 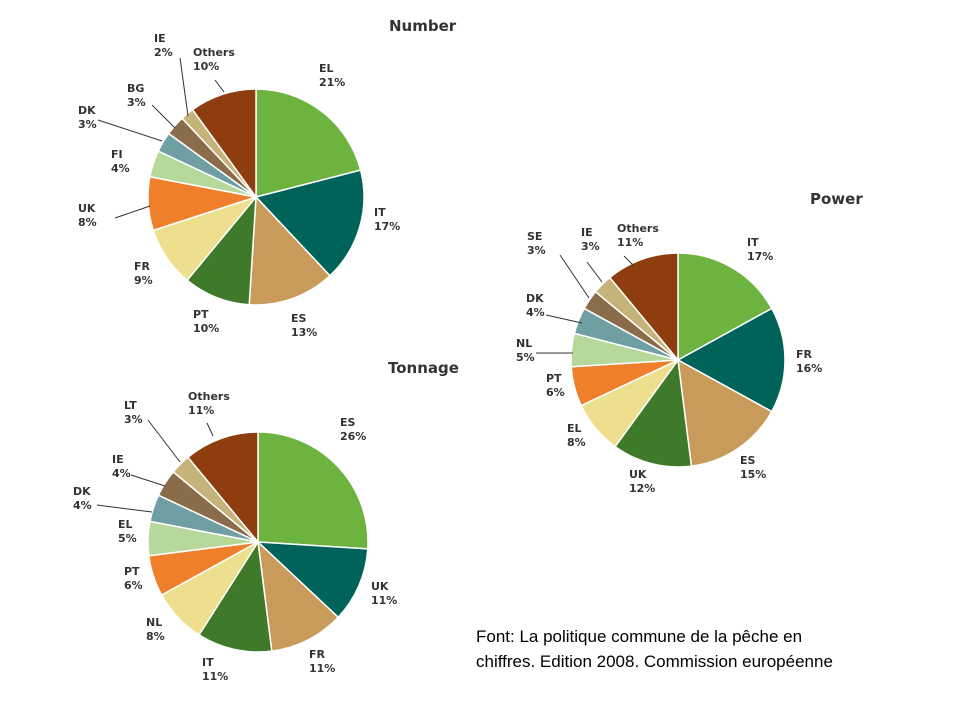 What do you see at coordinates (219, 86) in the screenshot?
I see `number-leader-line-others` at bounding box center [219, 86].